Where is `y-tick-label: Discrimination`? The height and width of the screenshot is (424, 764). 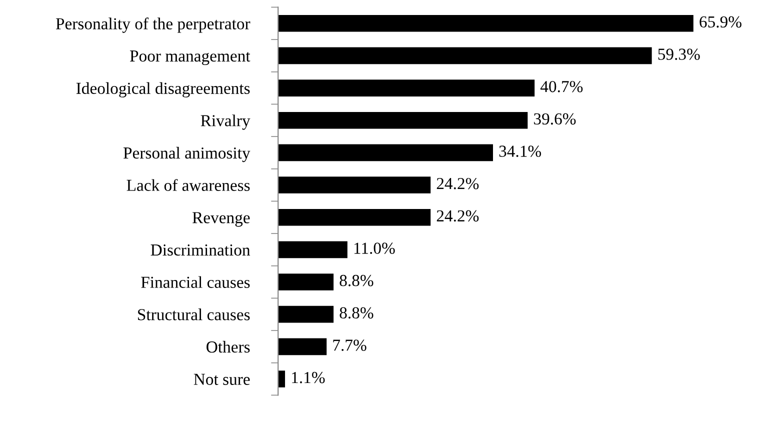
y-tick-label: Discrimination is located at coordinates (200, 250).